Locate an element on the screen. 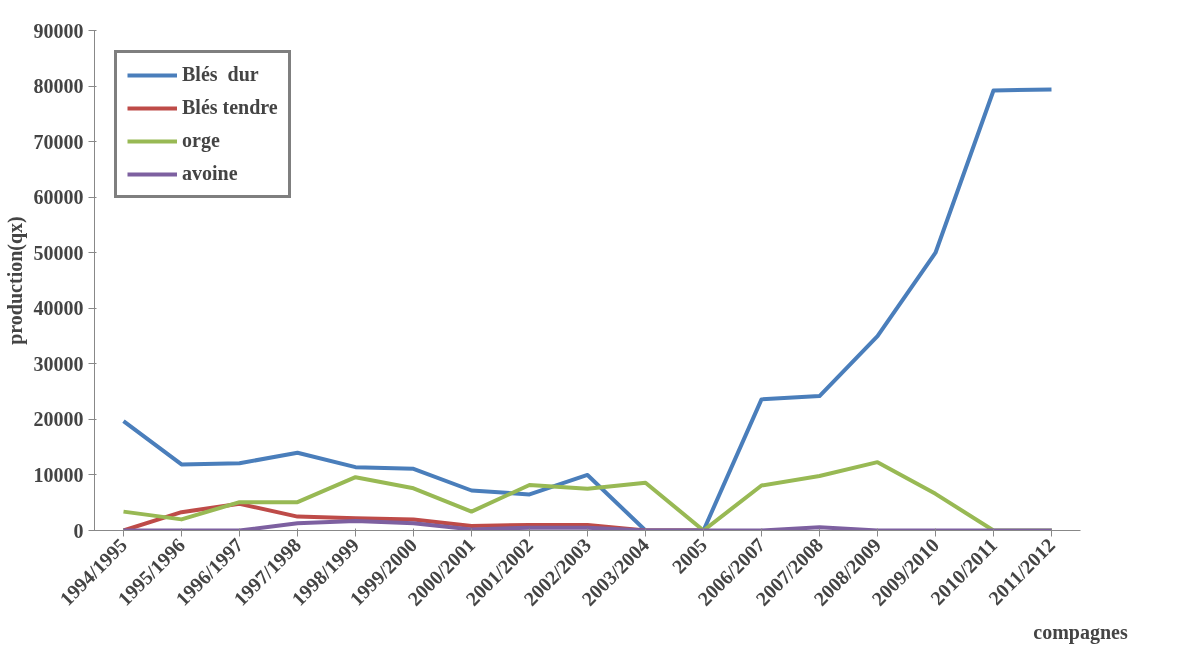  legend-label: orge is located at coordinates (201, 140).